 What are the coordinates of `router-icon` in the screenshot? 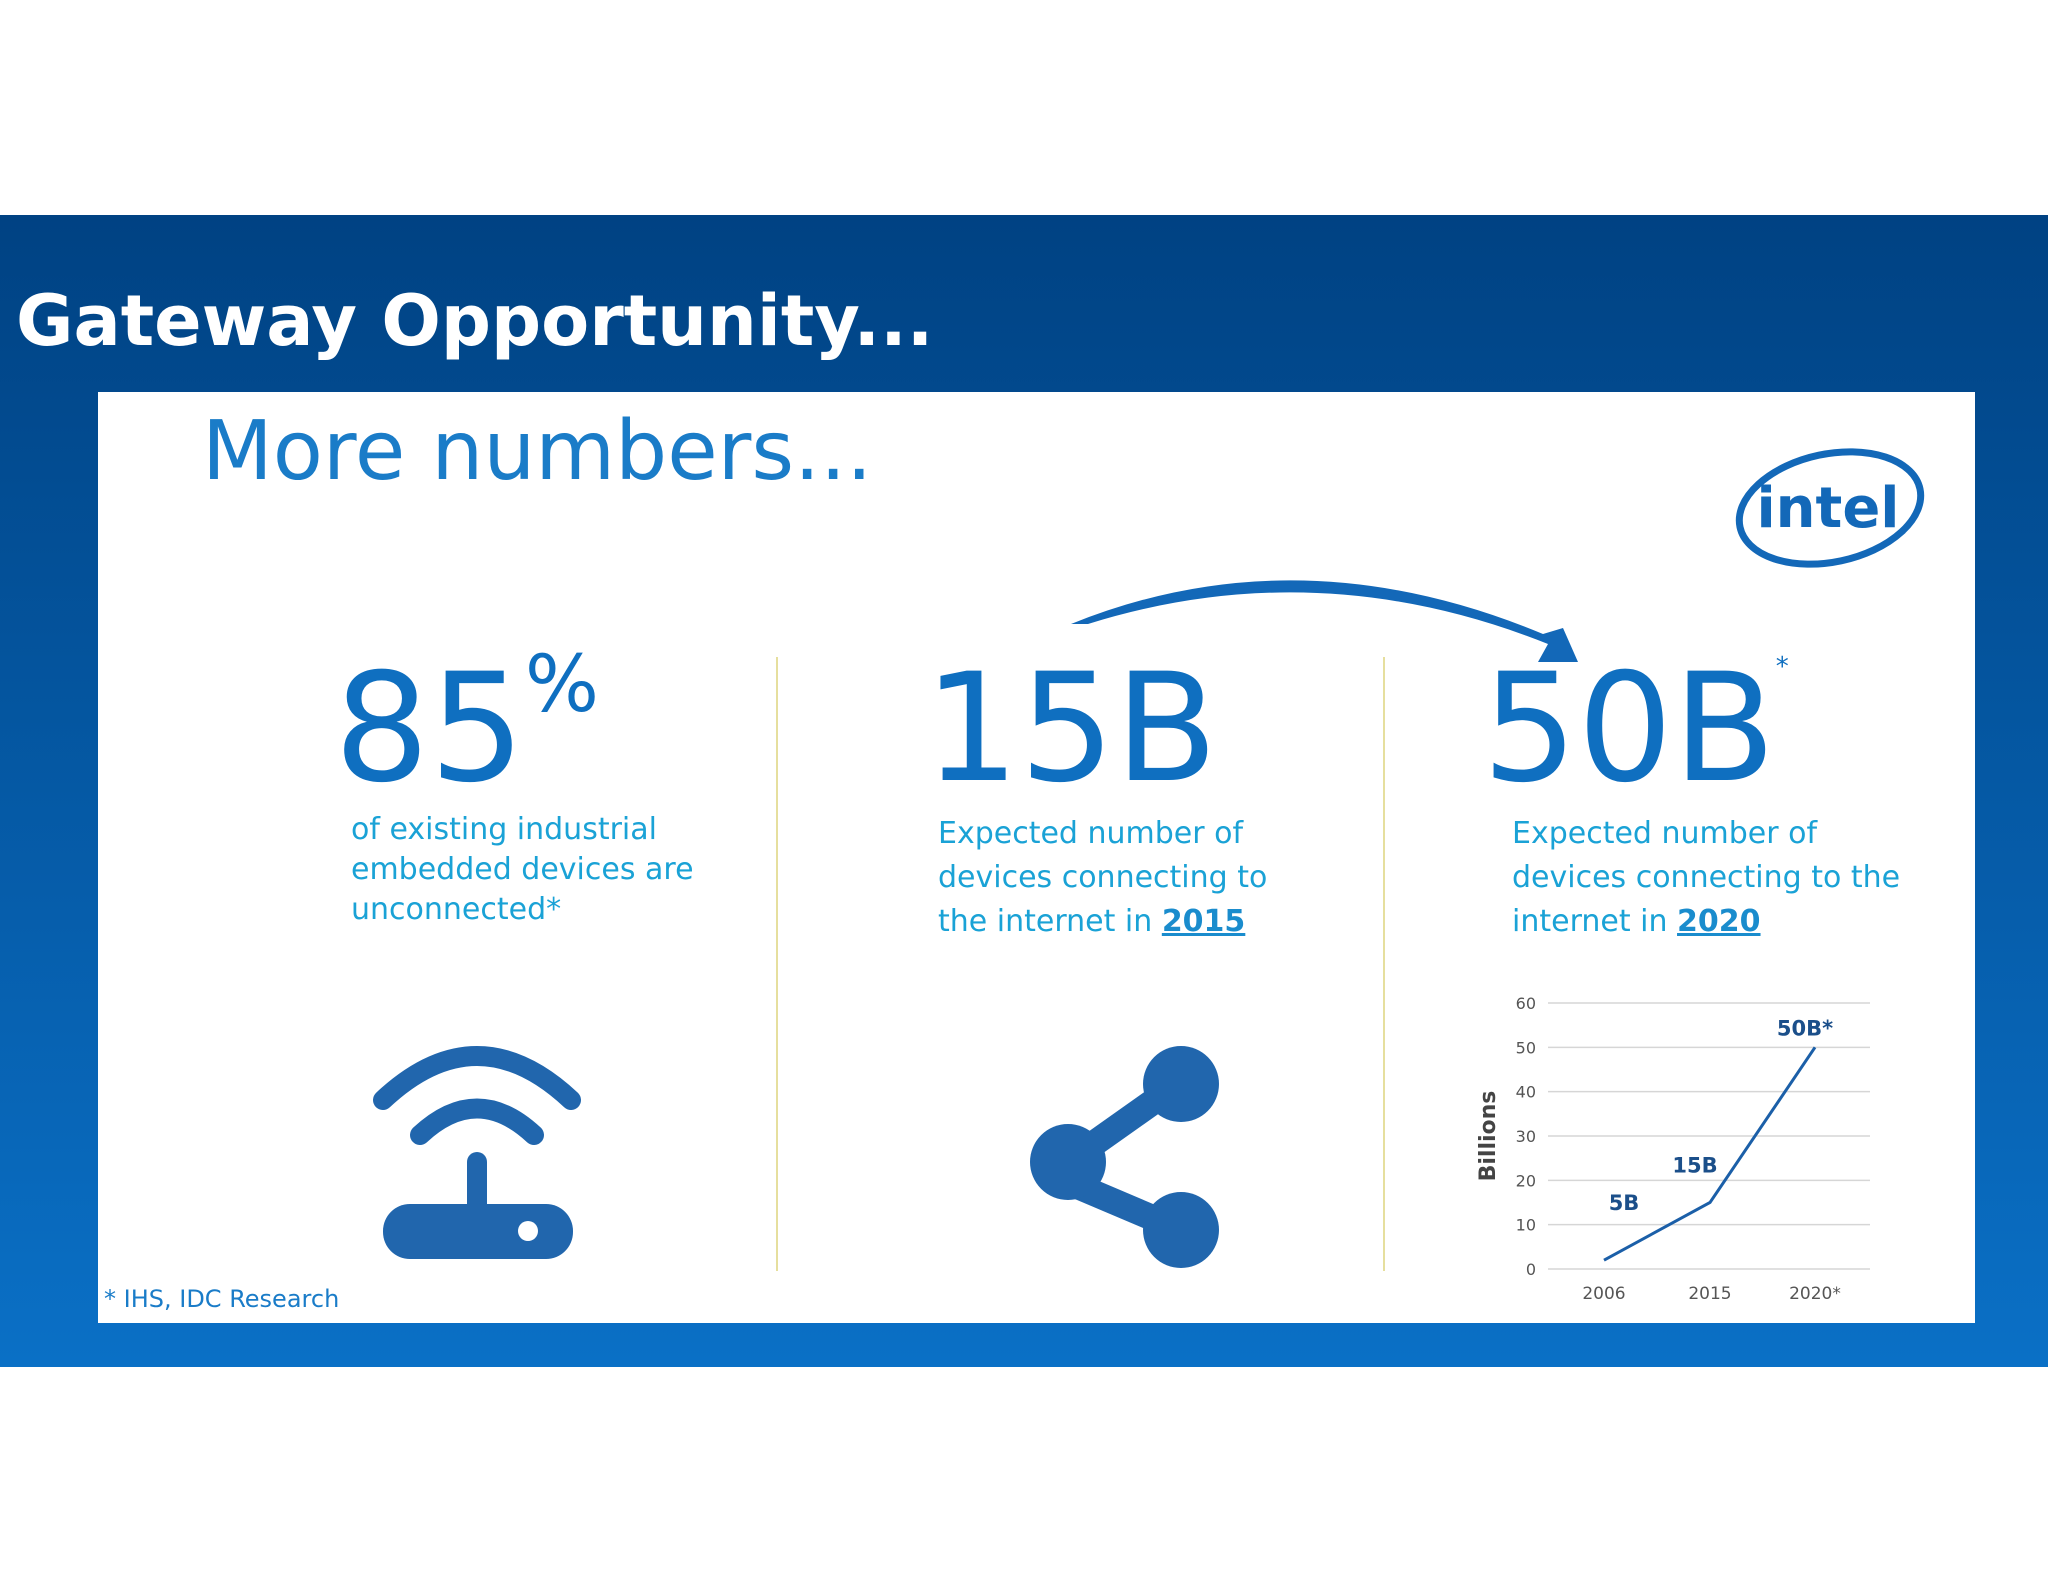 It's located at (477, 1133).